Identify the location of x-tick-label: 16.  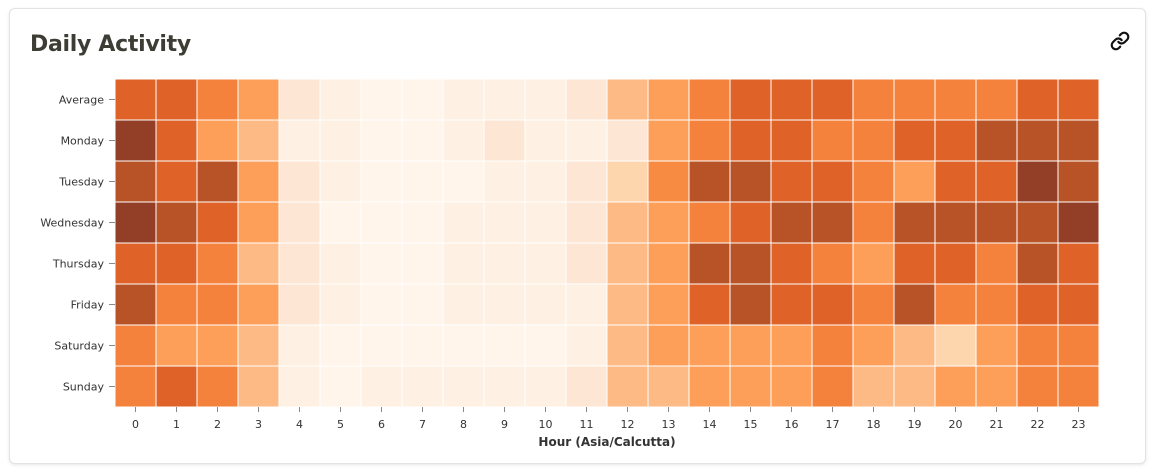
(792, 424).